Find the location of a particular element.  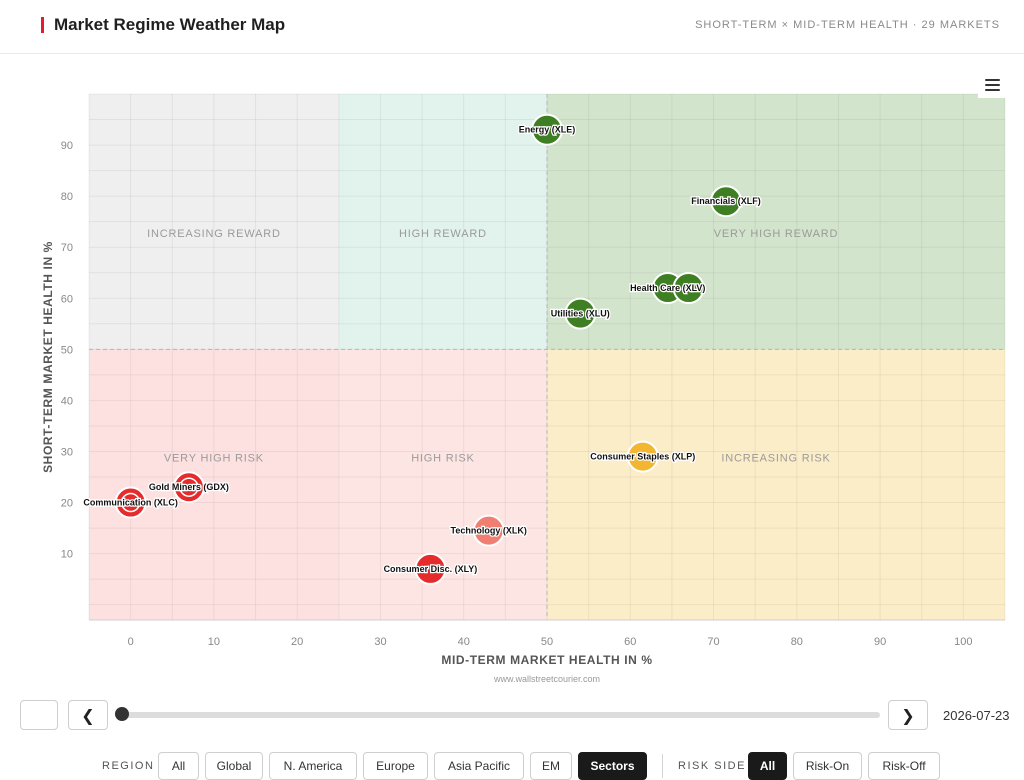

x-tick-label: 0 is located at coordinates (131, 642).